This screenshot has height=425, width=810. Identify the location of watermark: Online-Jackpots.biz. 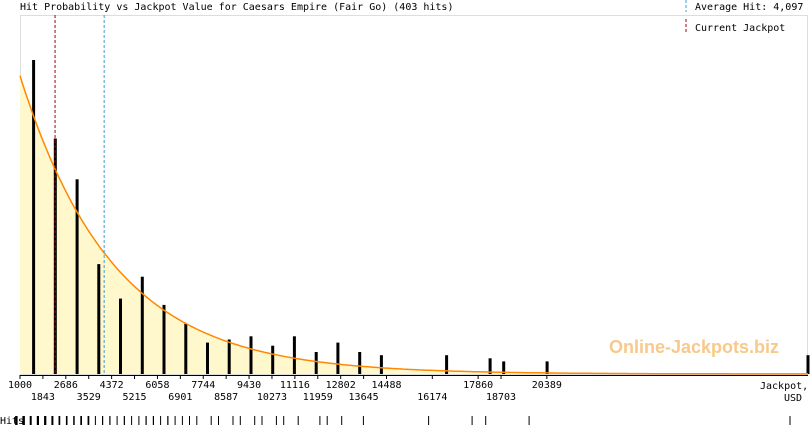
(694, 347).